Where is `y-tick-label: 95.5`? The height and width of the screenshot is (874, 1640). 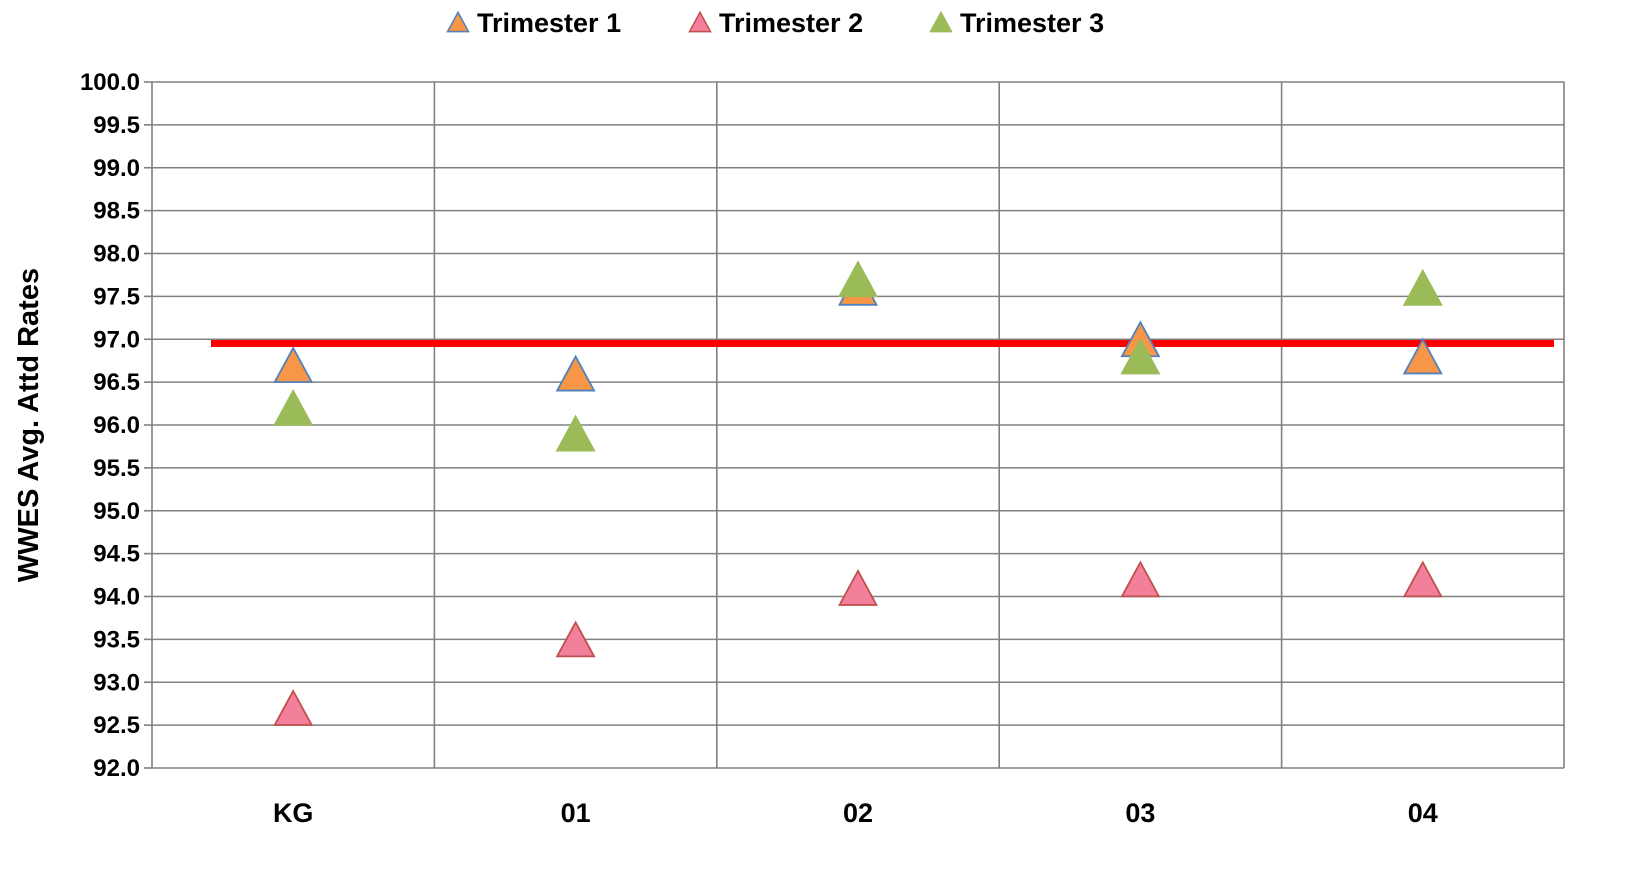 y-tick-label: 95.5 is located at coordinates (116, 468).